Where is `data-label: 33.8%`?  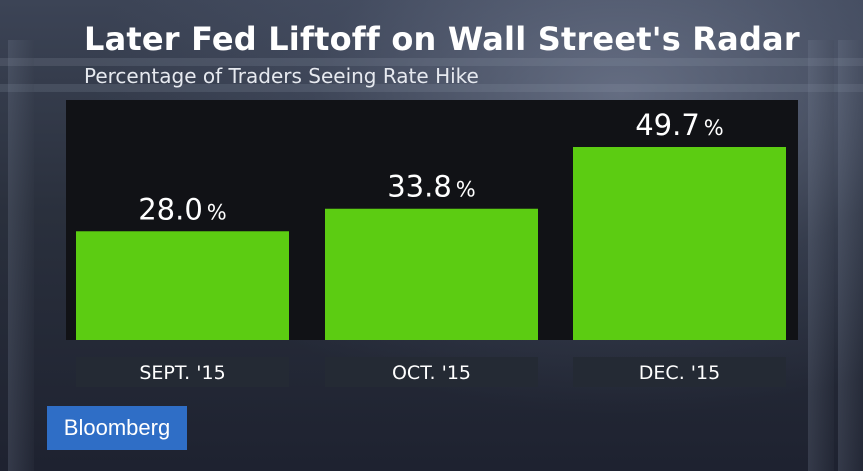
data-label: 33.8% is located at coordinates (431, 187).